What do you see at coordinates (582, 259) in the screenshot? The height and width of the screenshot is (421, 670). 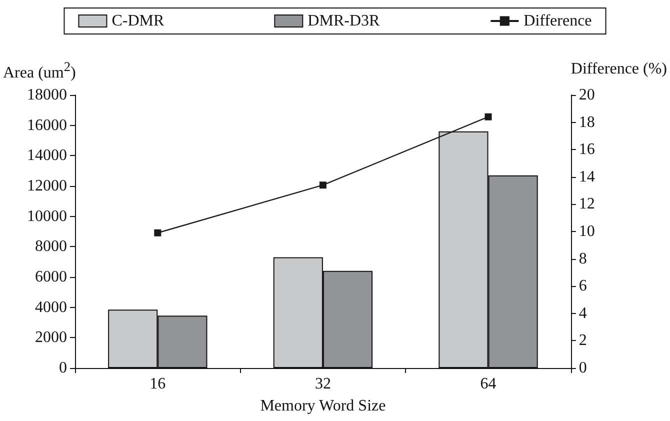 I see `y2-tick-label: 8` at bounding box center [582, 259].